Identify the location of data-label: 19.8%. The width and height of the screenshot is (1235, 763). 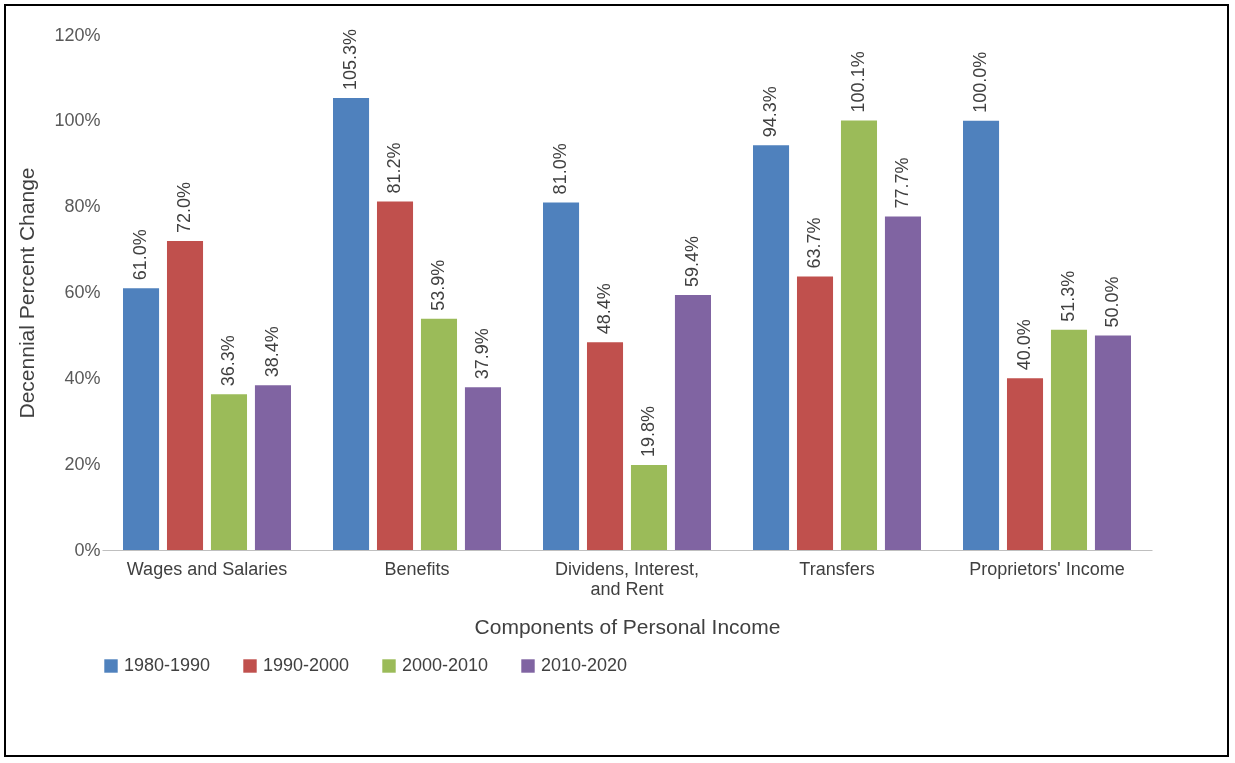
(647, 431).